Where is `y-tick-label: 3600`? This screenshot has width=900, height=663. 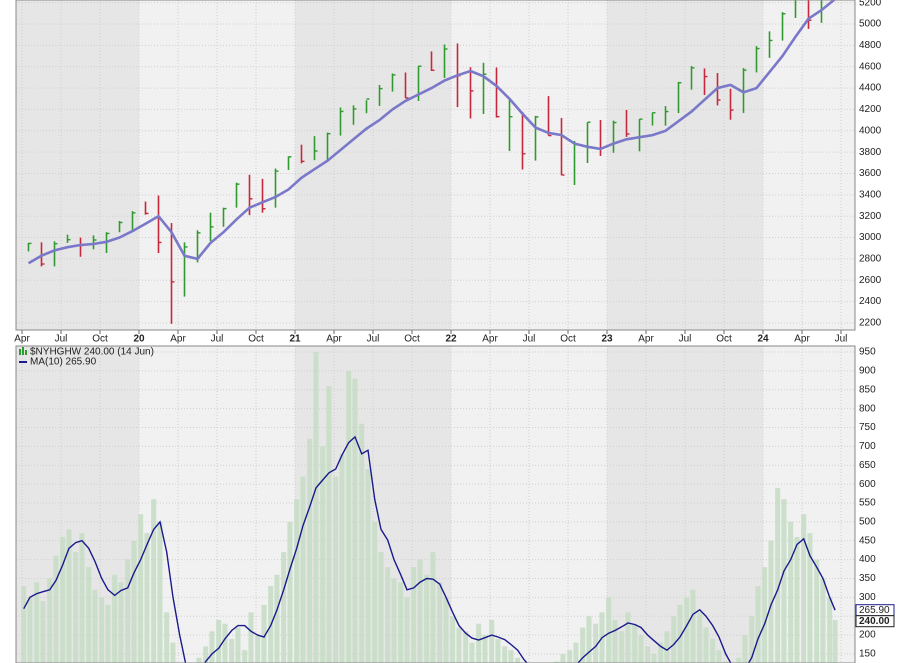 y-tick-label: 3600 is located at coordinates (870, 173).